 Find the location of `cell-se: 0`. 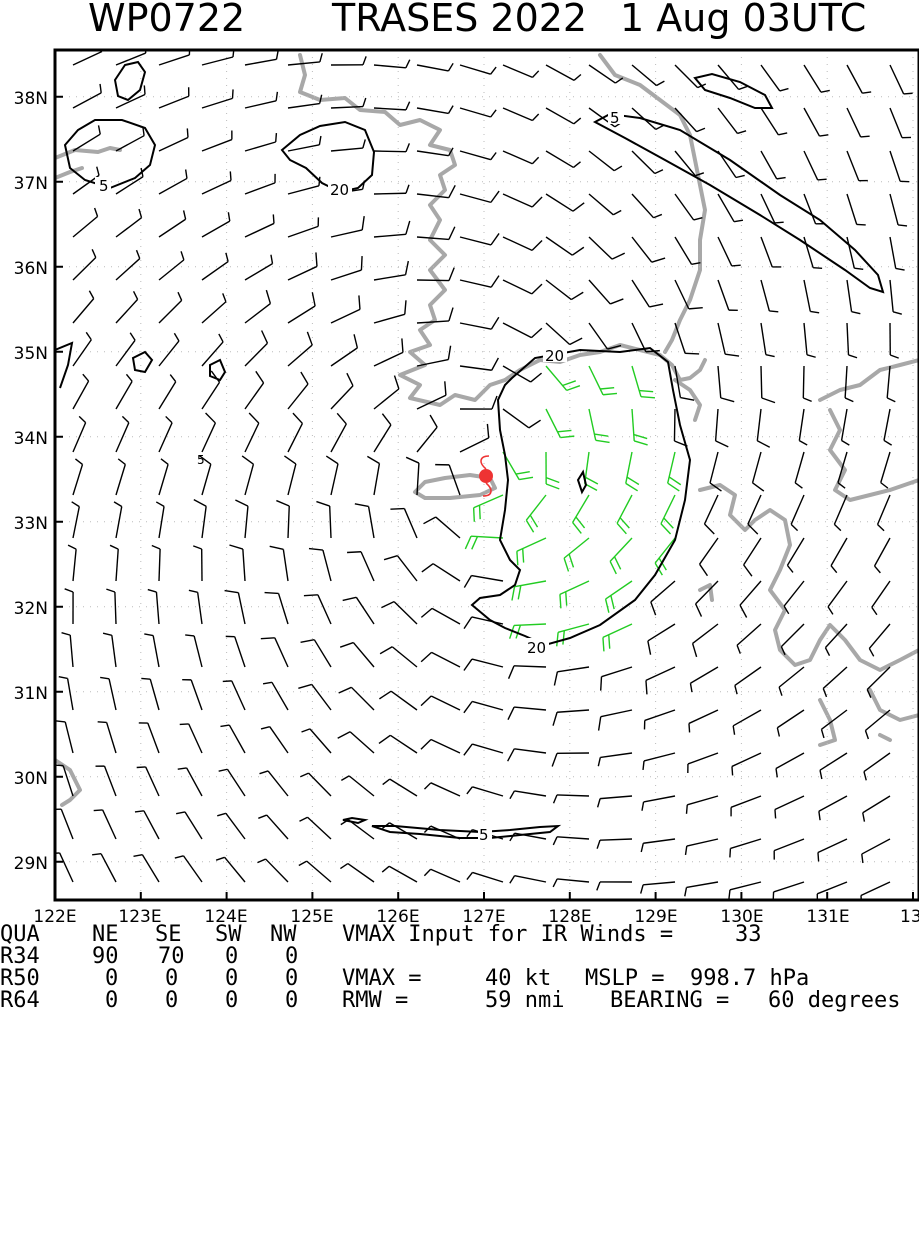

cell-se: 0 is located at coordinates (171, 979).